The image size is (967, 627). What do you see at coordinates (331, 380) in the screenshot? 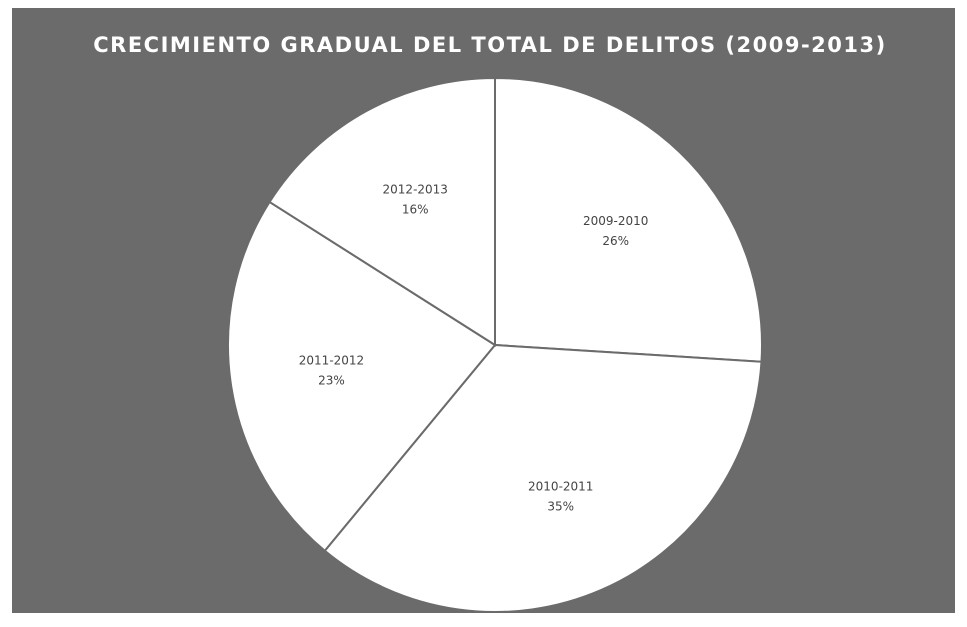
I see `slice-value-label: 23%` at bounding box center [331, 380].